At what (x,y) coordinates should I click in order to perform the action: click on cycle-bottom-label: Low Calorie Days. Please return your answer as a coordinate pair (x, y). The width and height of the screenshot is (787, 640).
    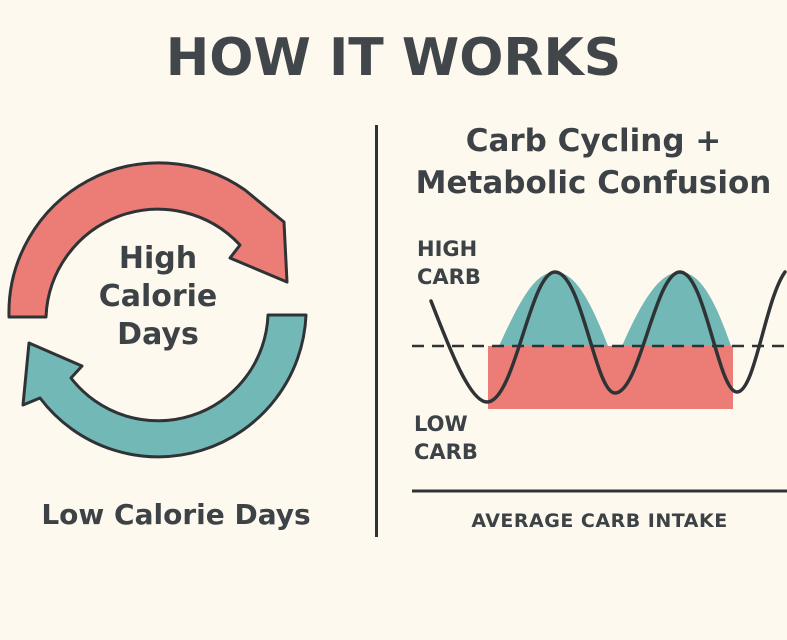
    Looking at the image, I should click on (176, 514).